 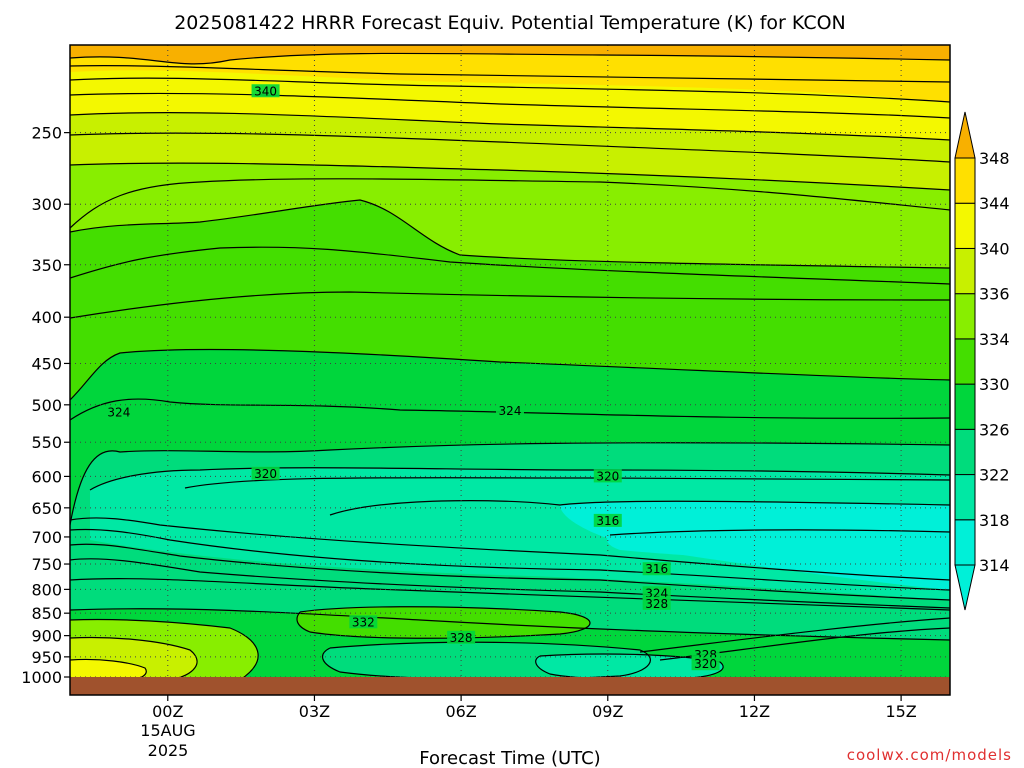 I want to click on colorbar-tick-label: 318, so click(x=994, y=520).